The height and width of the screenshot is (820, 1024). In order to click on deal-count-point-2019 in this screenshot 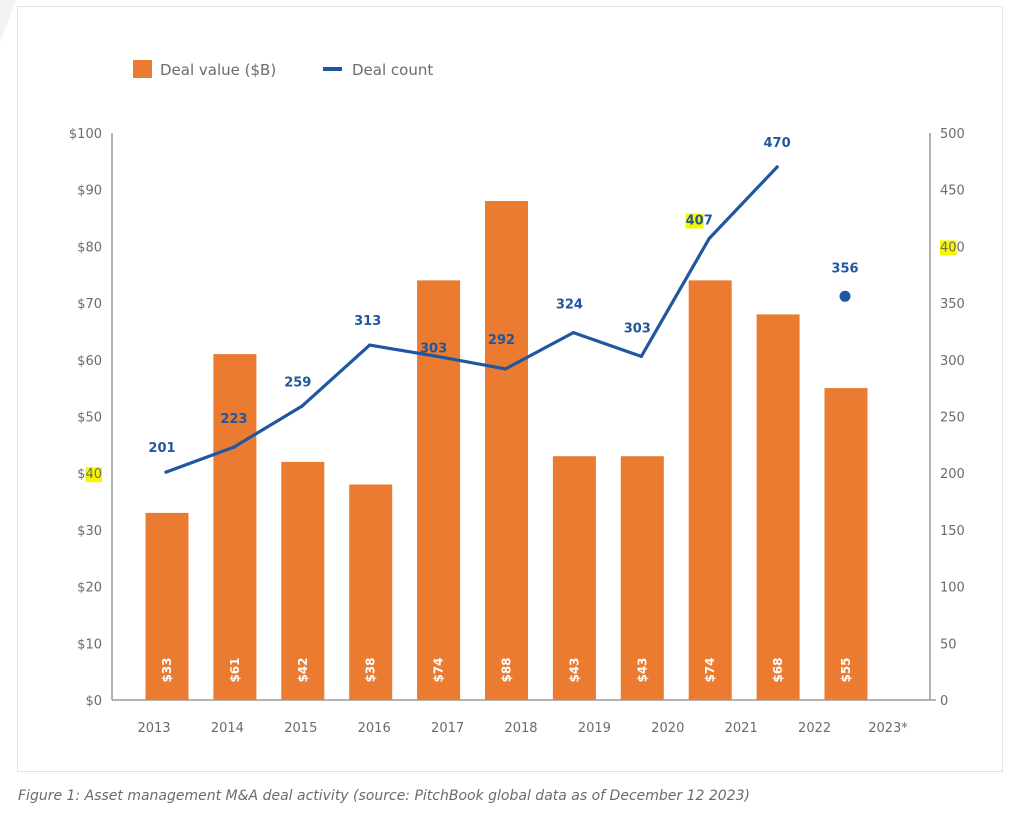, I will do `click(573, 333)`.